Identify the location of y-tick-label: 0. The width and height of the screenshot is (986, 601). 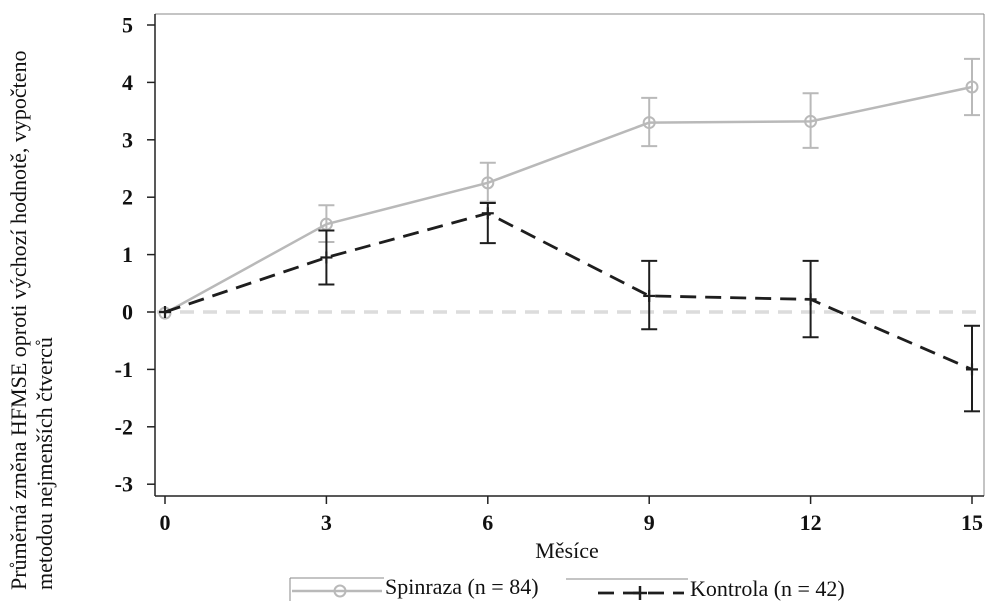
(127, 312).